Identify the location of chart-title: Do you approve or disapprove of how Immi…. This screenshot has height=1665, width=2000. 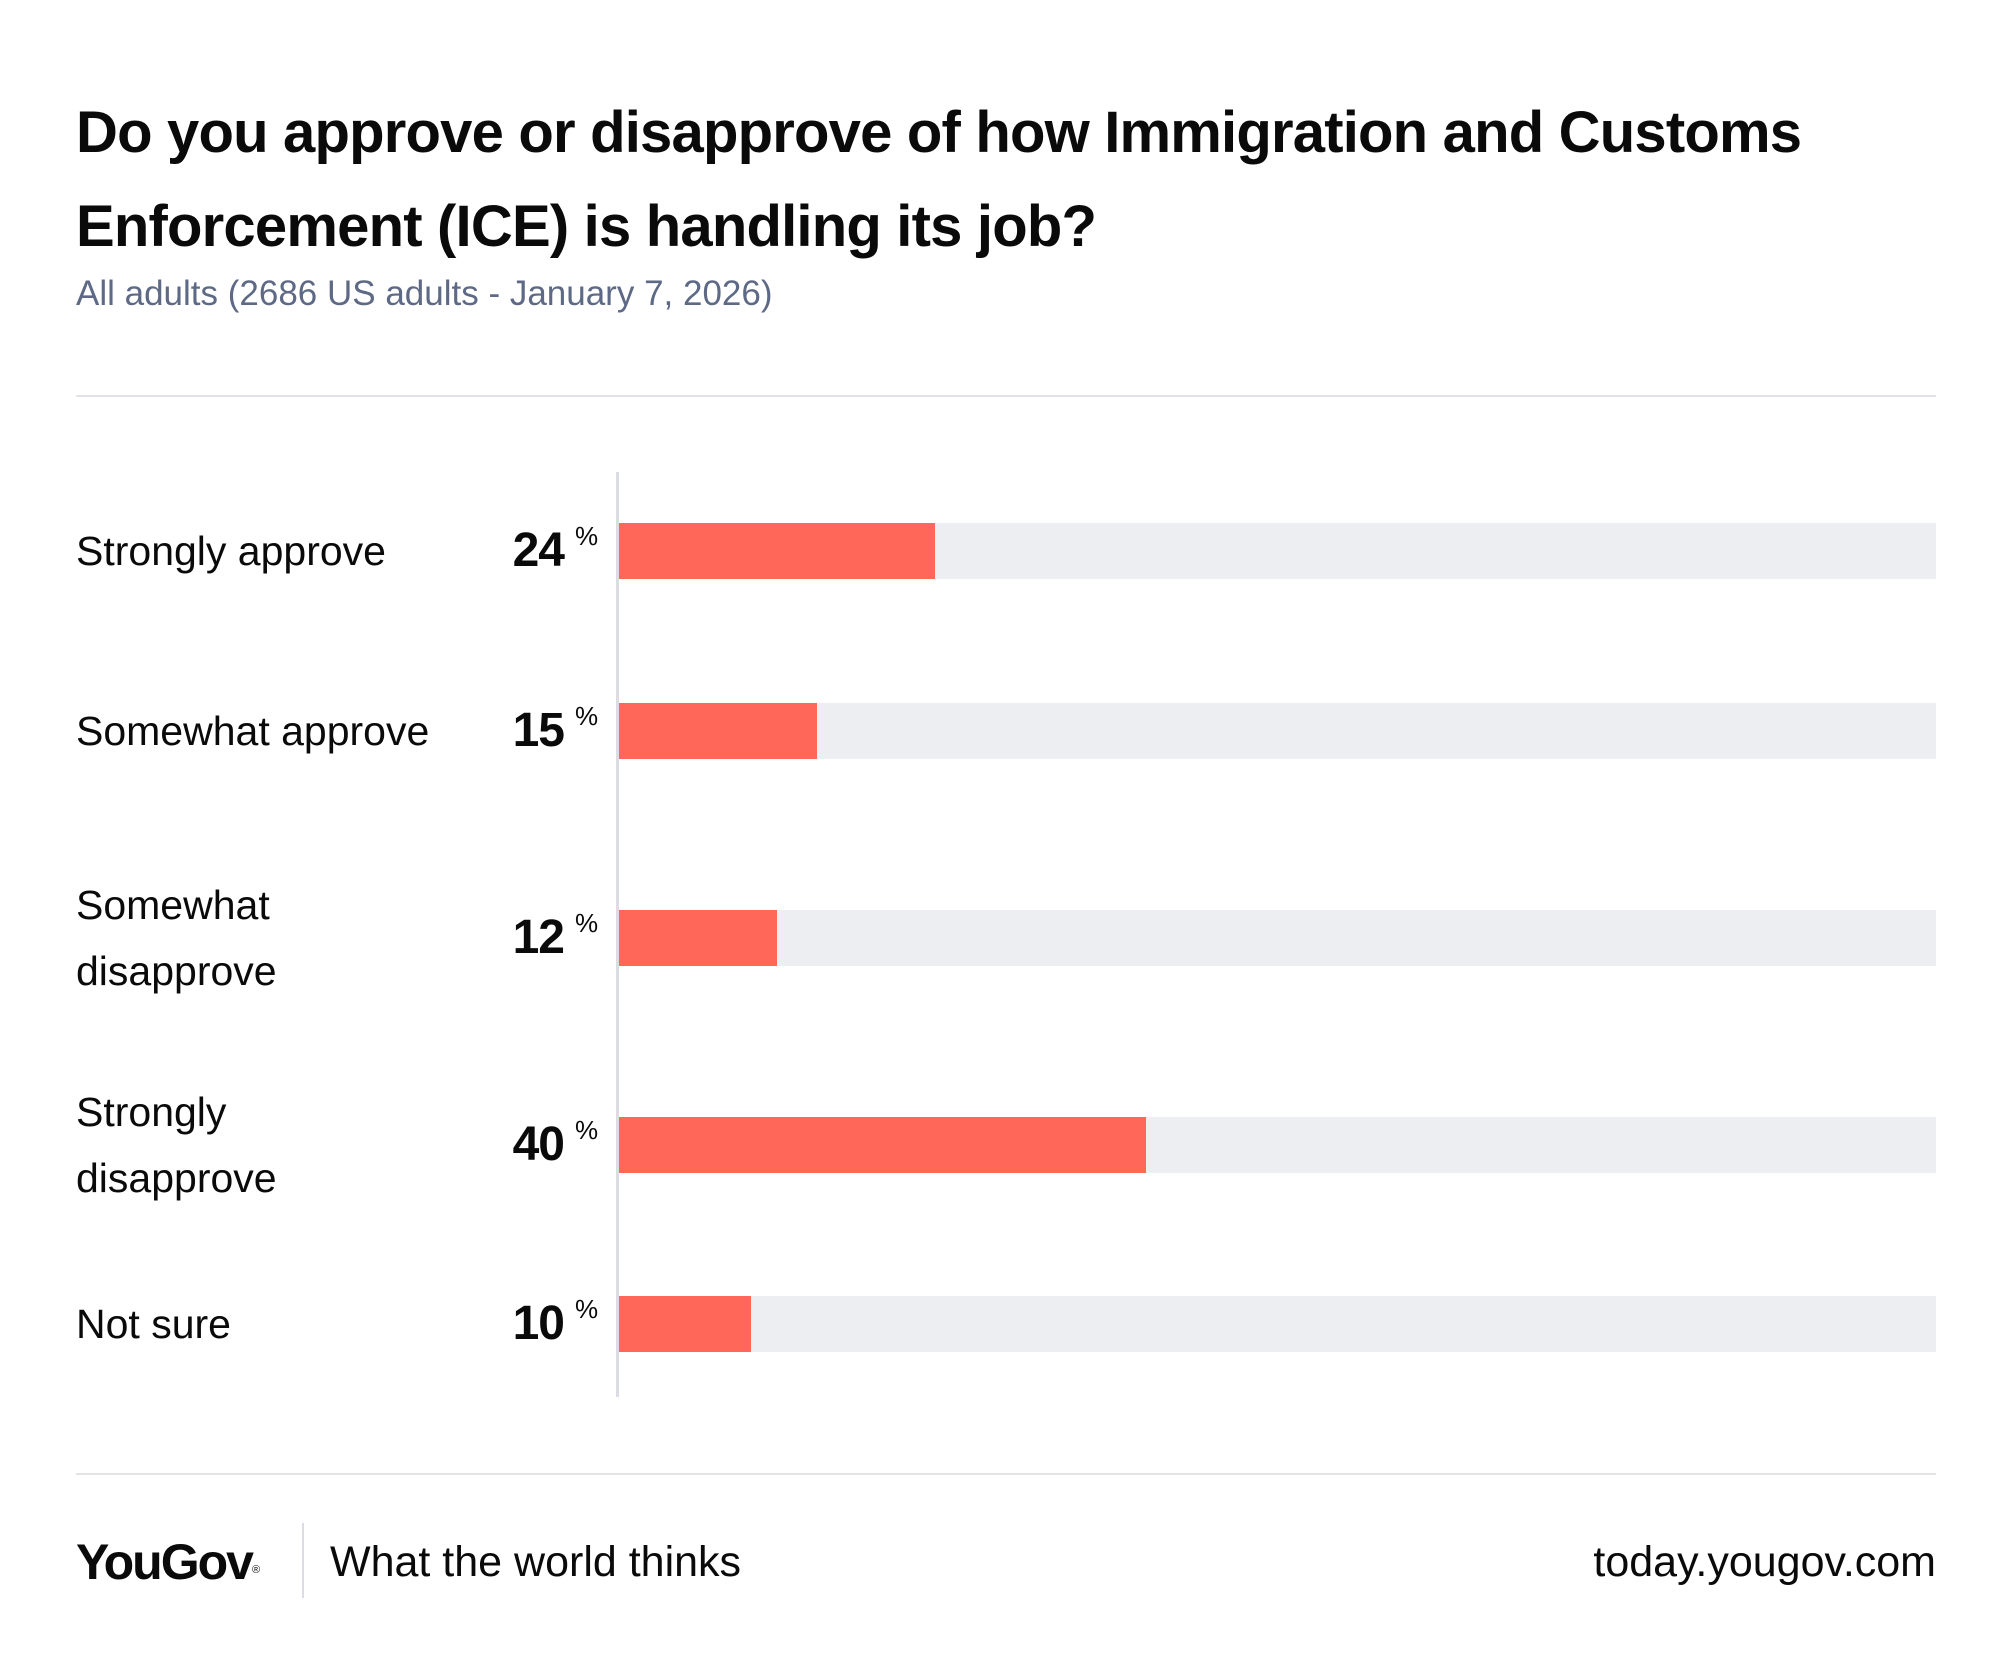
(939, 179).